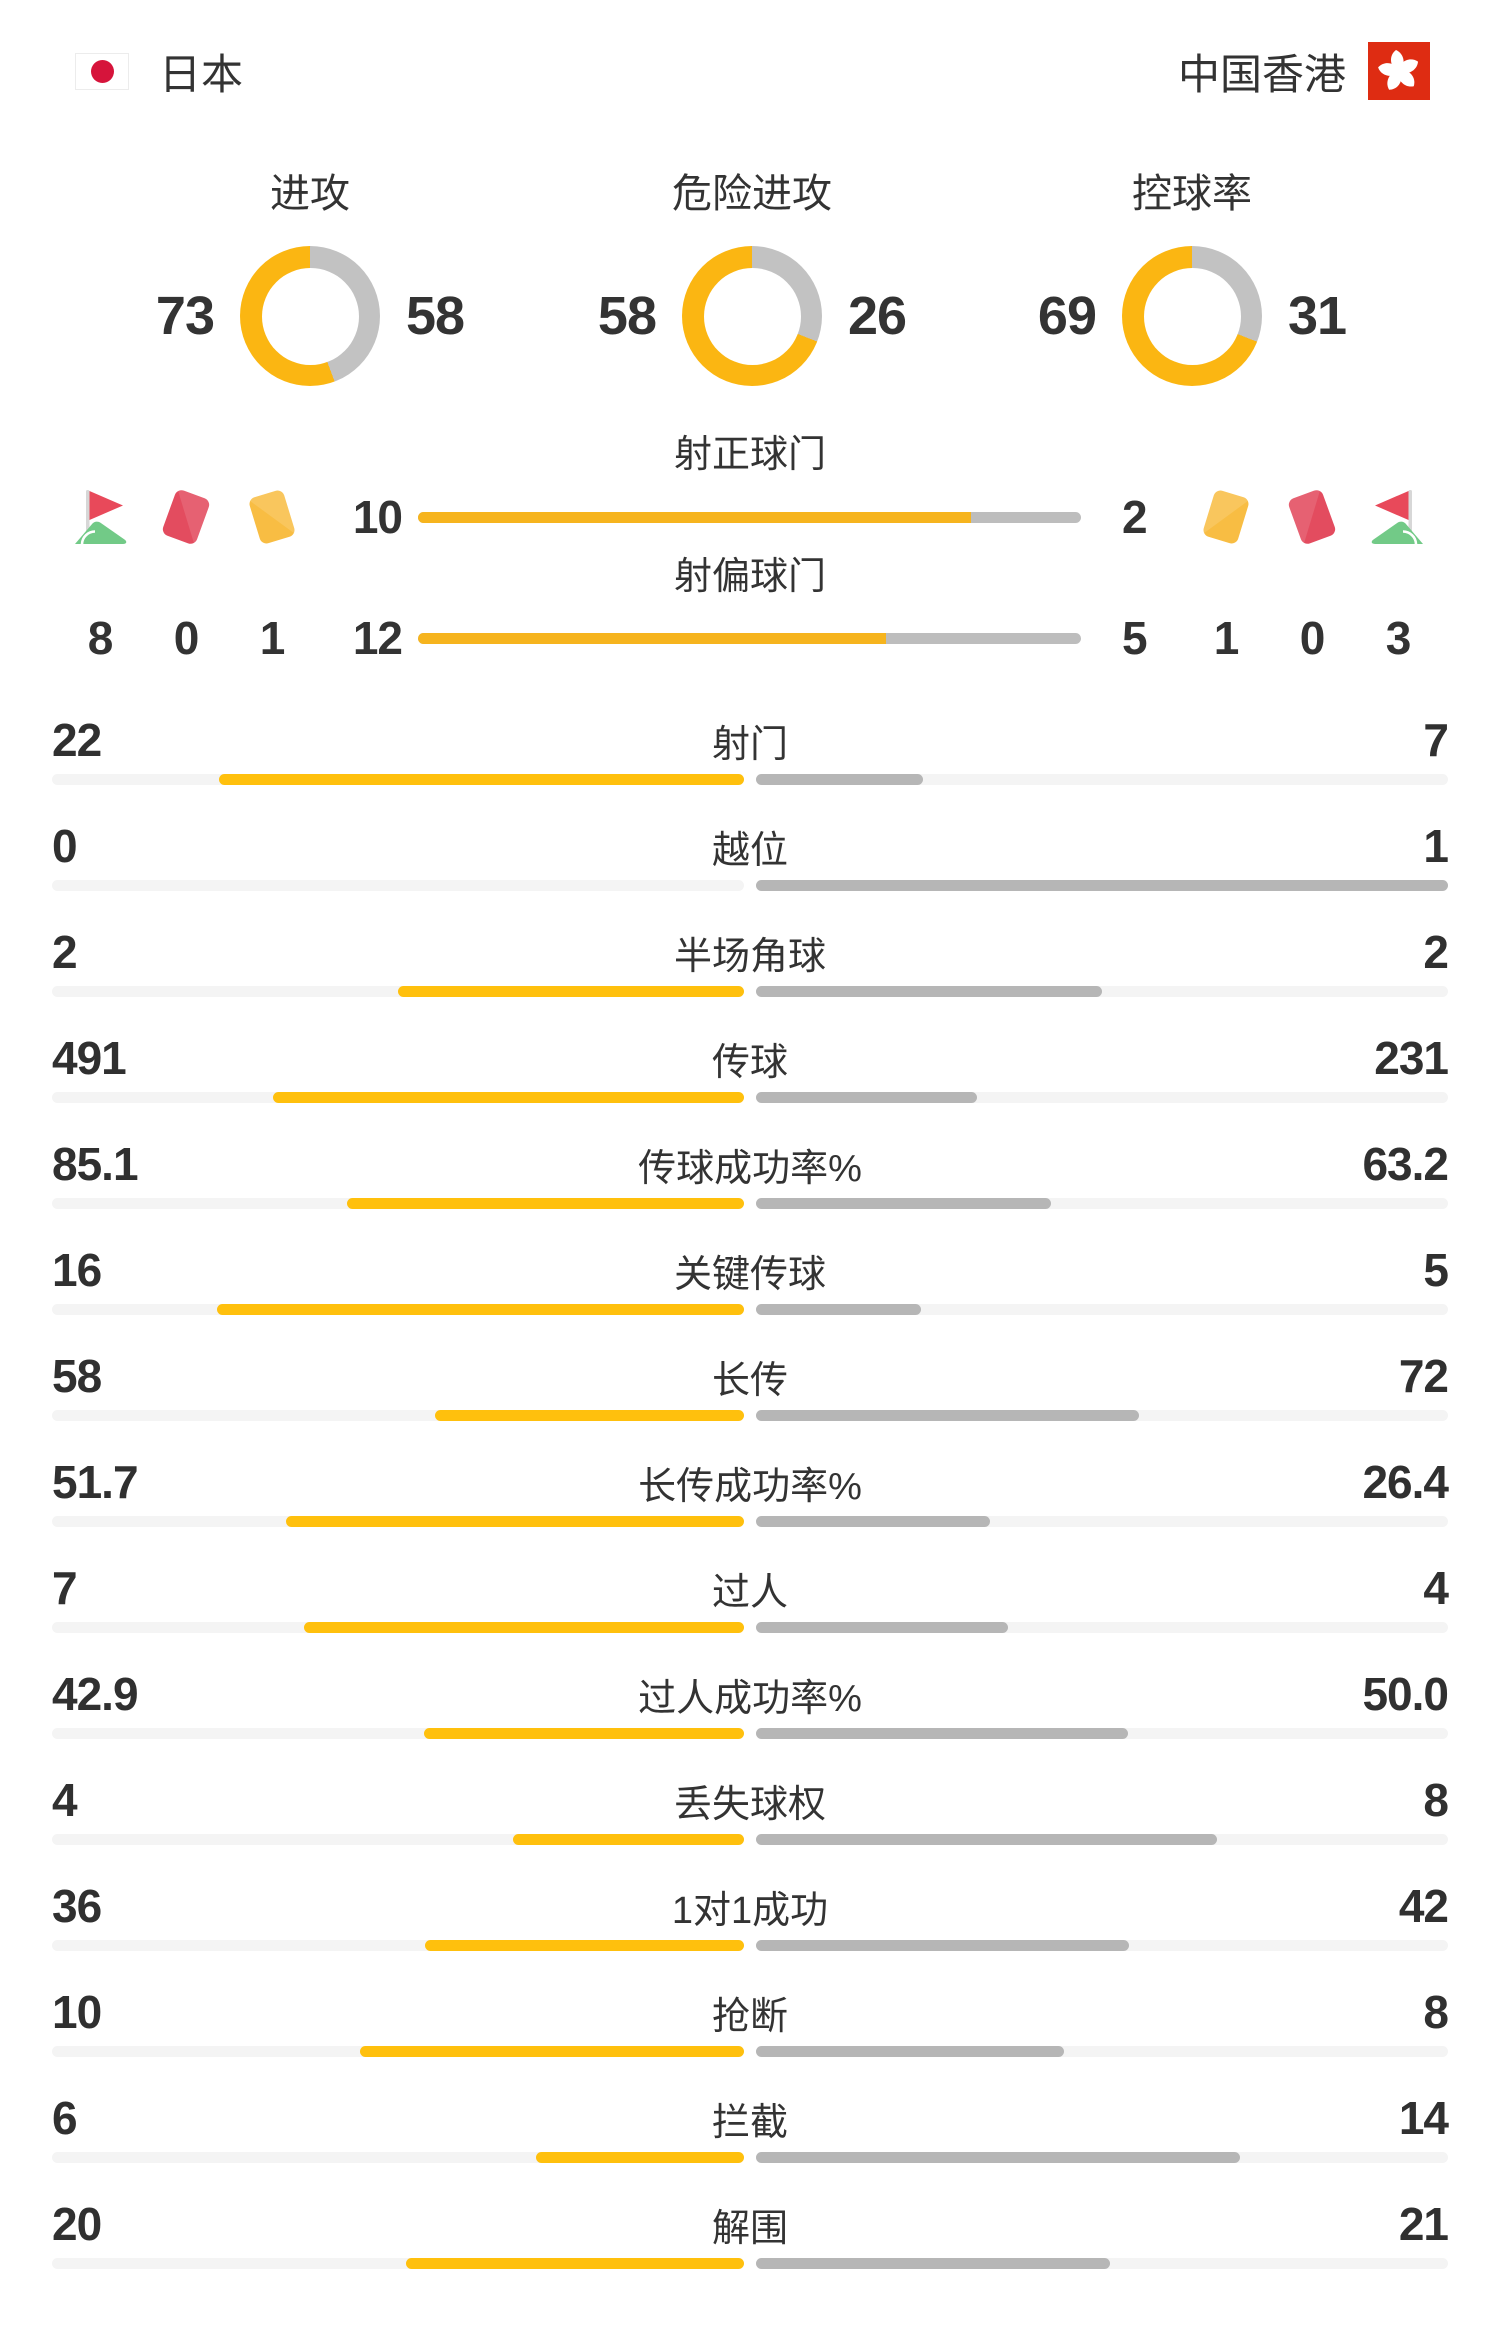 The image size is (1500, 2350). Describe the element at coordinates (310, 316) in the screenshot. I see `donut-chart-attack` at that location.